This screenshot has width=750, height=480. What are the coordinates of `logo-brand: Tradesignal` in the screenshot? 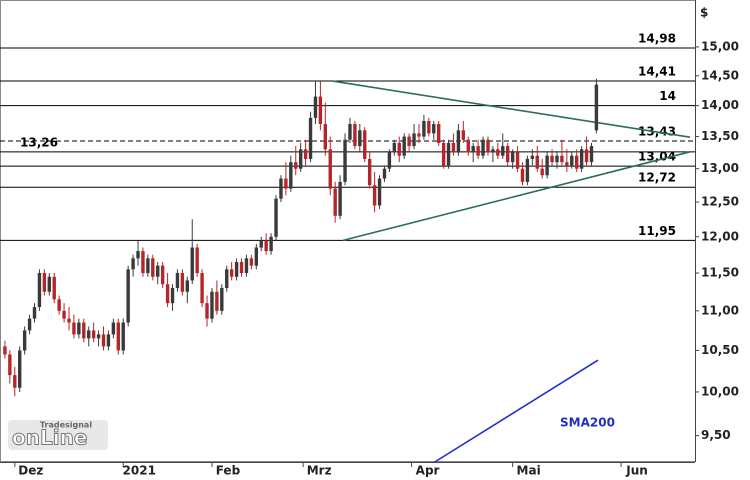 It's located at (66, 425).